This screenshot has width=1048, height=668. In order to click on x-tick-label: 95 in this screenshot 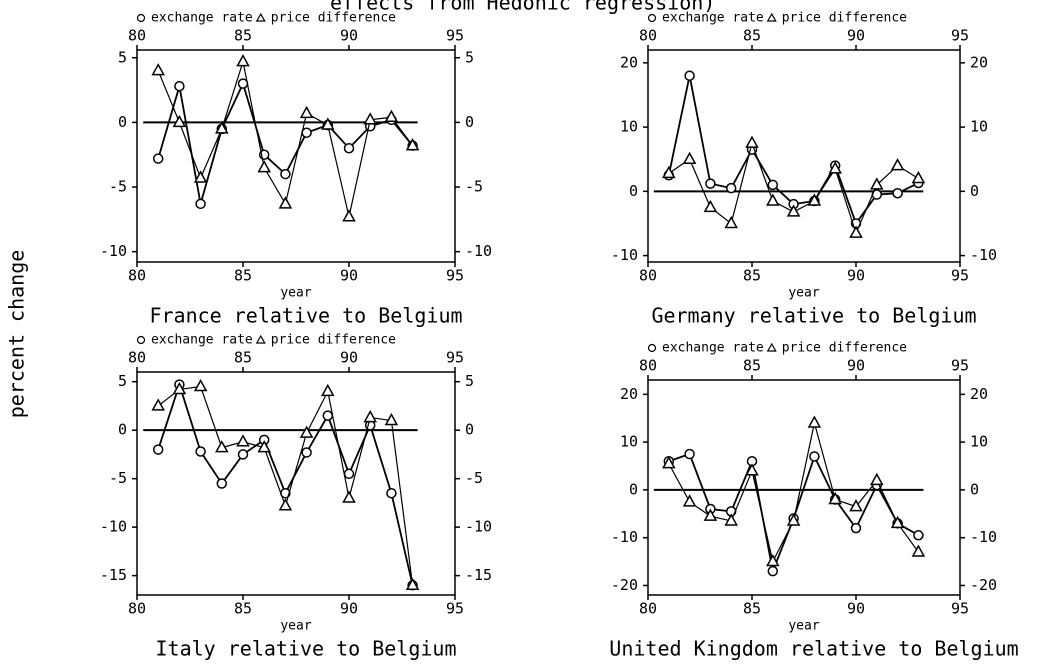, I will do `click(960, 609)`.